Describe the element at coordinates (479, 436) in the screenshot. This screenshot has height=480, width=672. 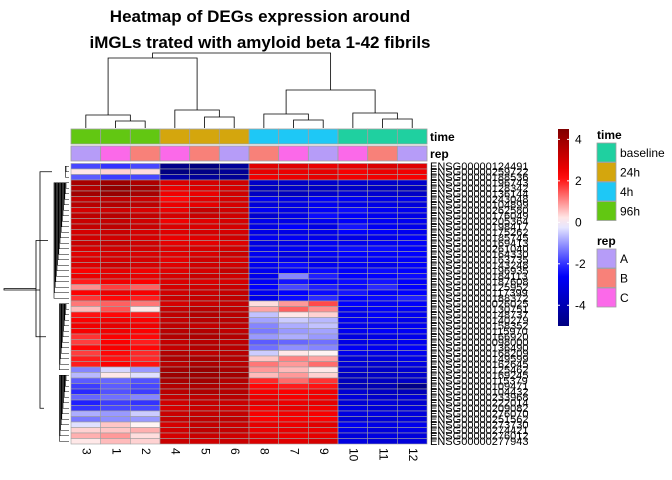
I see `row-label: ENSG00000276012` at that location.